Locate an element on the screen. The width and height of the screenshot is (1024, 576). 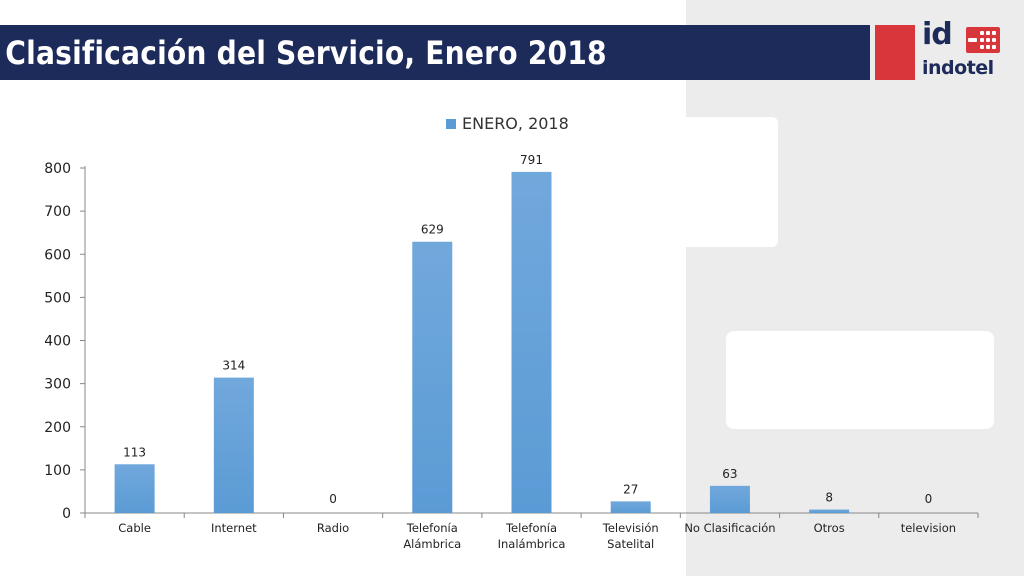
data-label: 27 is located at coordinates (630, 489).